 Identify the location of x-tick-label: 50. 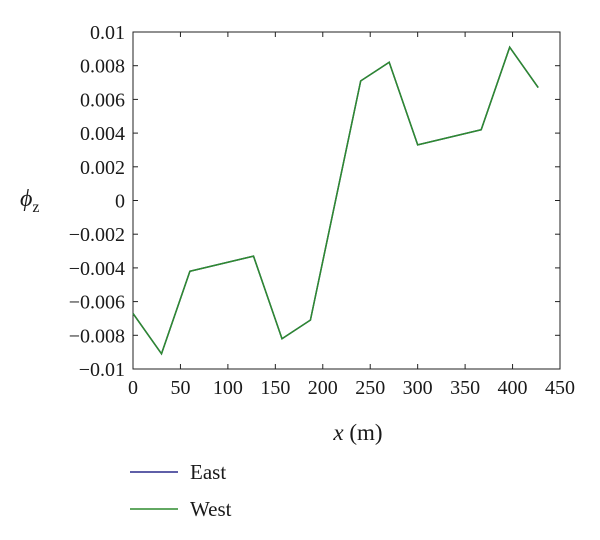
(180, 388).